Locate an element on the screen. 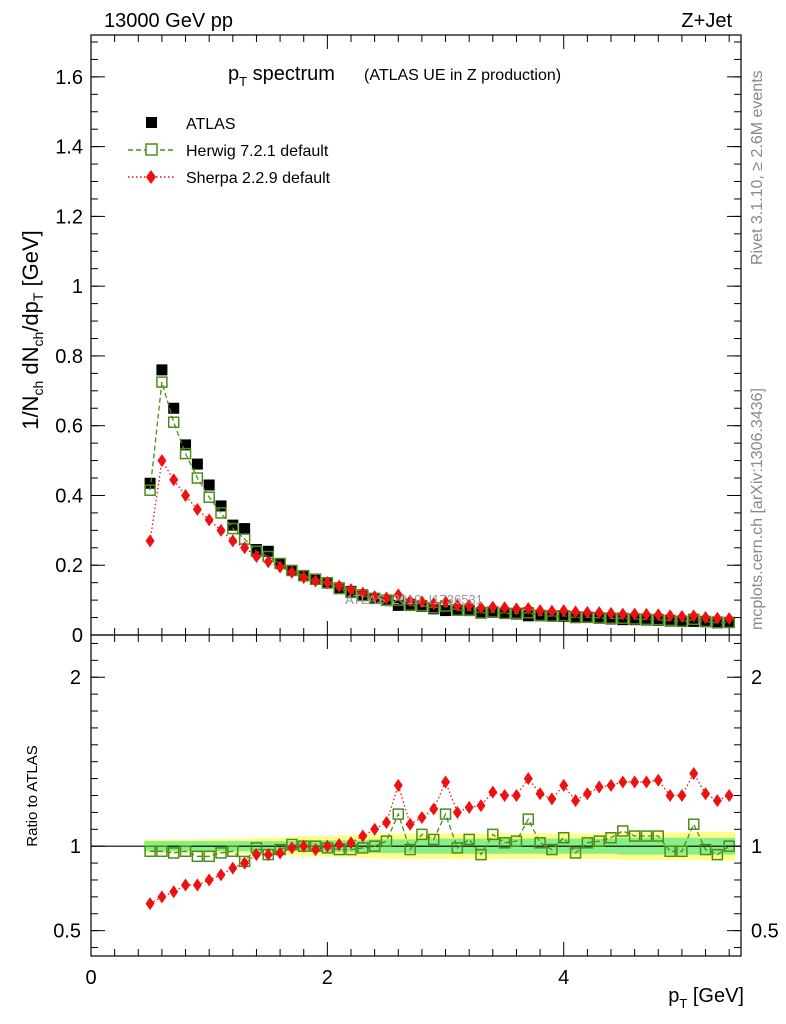  main-ytick-label: 0.6 is located at coordinates (69, 427).